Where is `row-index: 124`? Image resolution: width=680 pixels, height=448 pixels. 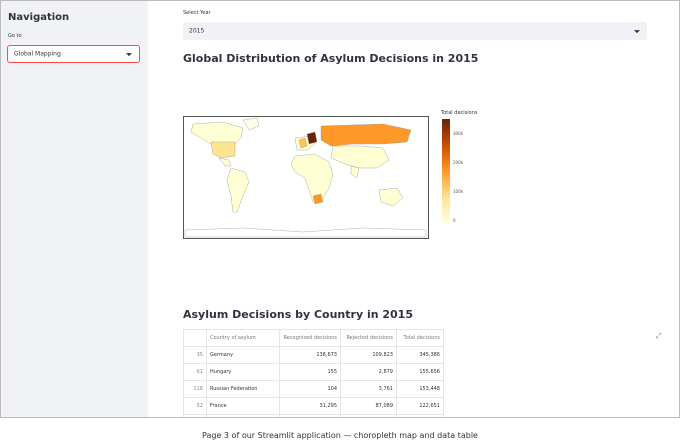 row-index: 124 is located at coordinates (195, 415).